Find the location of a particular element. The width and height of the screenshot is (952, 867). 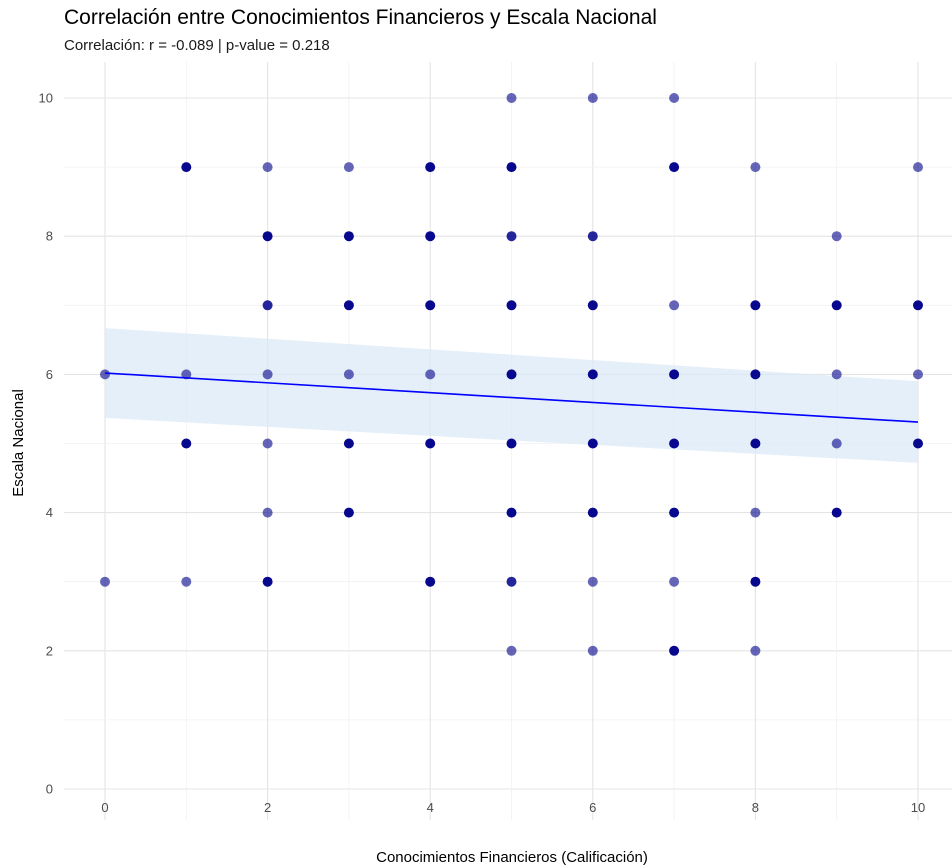

y-tick-label: 4 is located at coordinates (49, 512).